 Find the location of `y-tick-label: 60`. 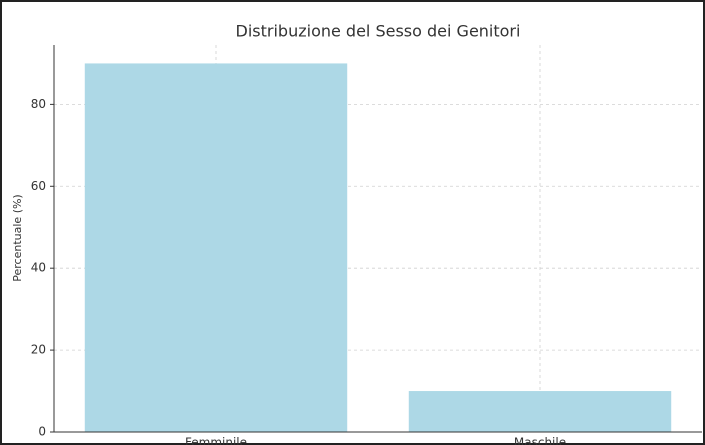

y-tick-label: 60 is located at coordinates (38, 186).